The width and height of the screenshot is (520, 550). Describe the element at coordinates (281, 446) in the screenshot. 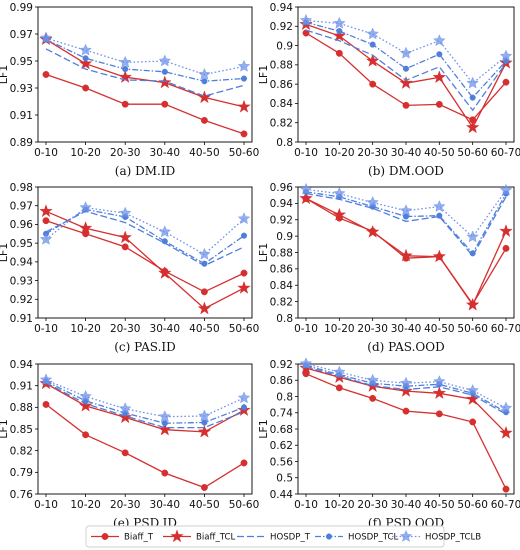

I see `y-tick-label: 0.62` at that location.